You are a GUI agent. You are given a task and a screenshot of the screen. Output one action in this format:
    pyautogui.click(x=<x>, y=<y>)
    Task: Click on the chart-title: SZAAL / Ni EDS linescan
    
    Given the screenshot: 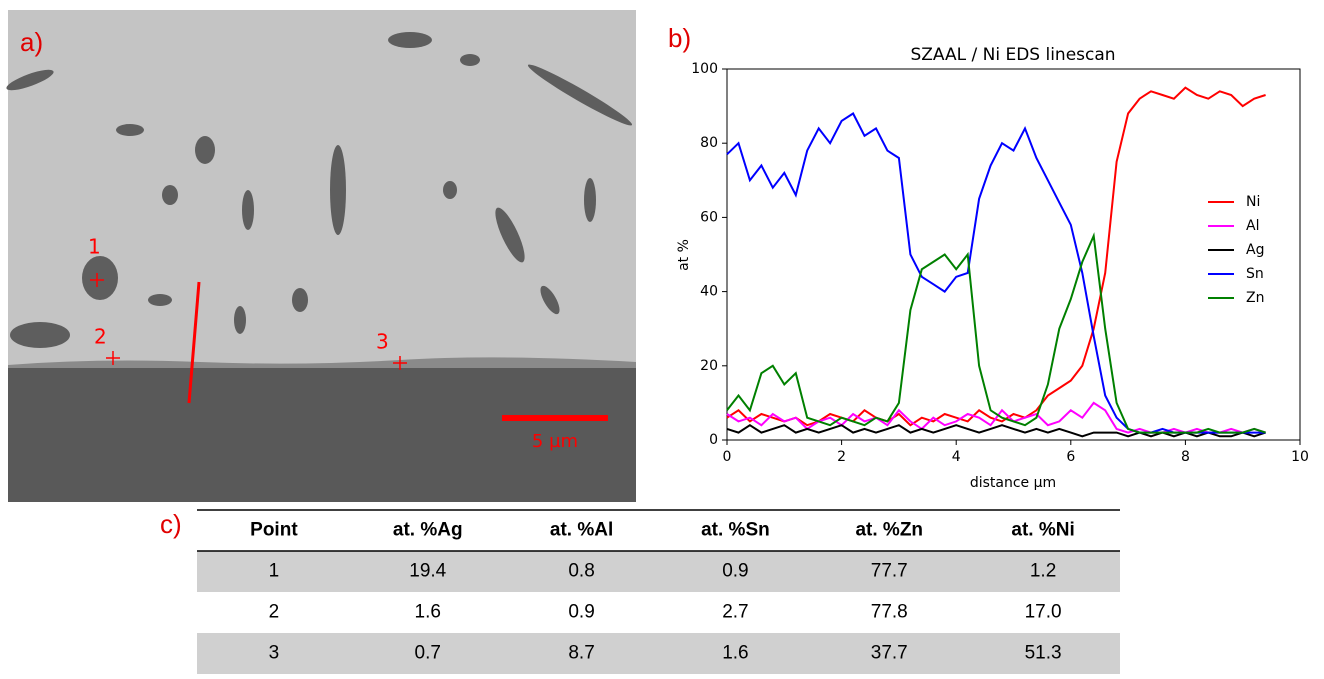 What is the action you would take?
    pyautogui.click(x=1012, y=55)
    